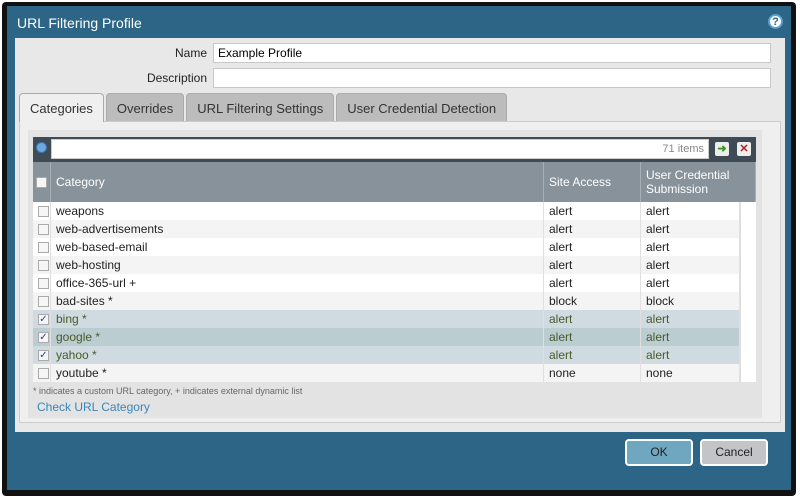 The width and height of the screenshot is (800, 500). Describe the element at coordinates (297, 229) in the screenshot. I see `category-cell: web-advertisements` at that location.